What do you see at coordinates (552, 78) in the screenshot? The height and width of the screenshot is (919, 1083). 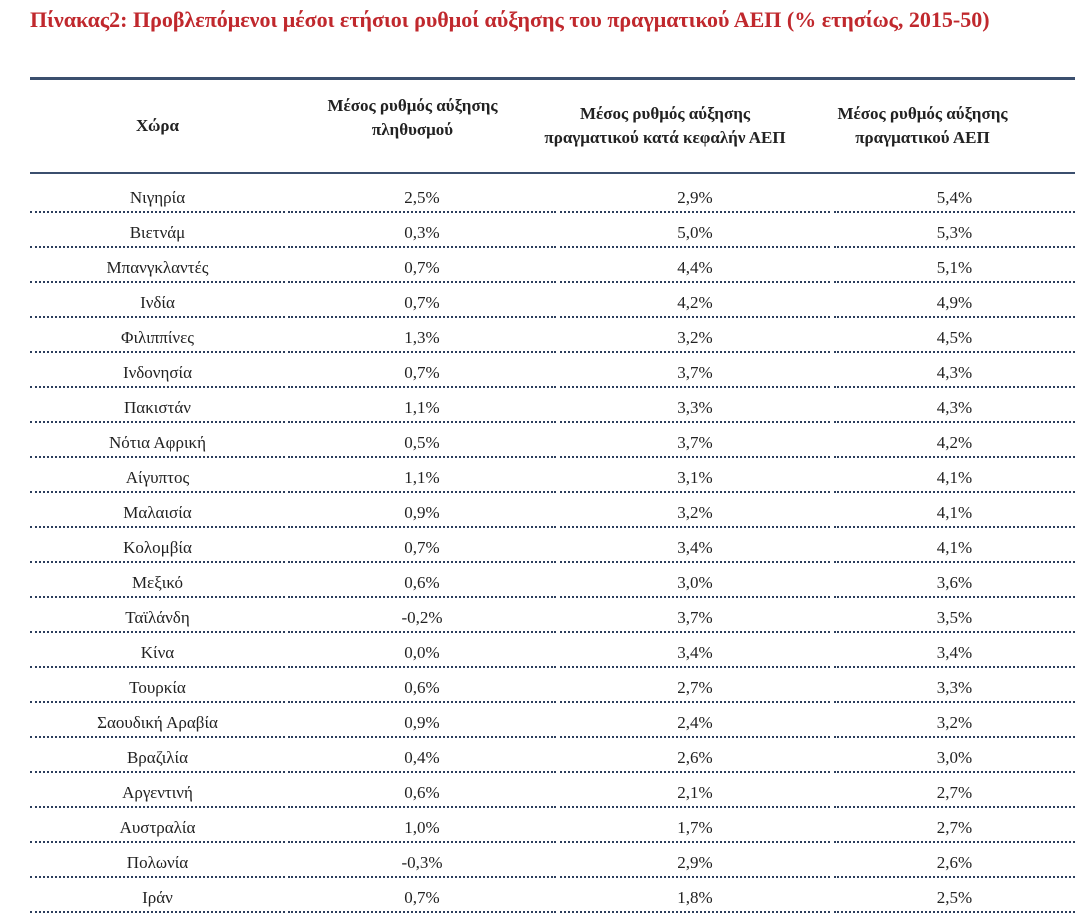 I see `table-top-rule` at bounding box center [552, 78].